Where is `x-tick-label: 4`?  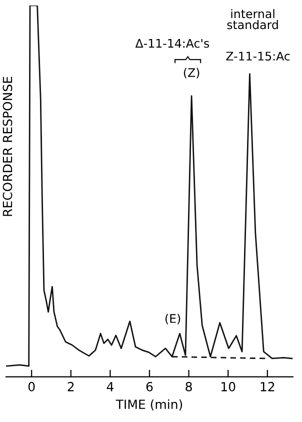 x-tick-label: 4 is located at coordinates (110, 387).